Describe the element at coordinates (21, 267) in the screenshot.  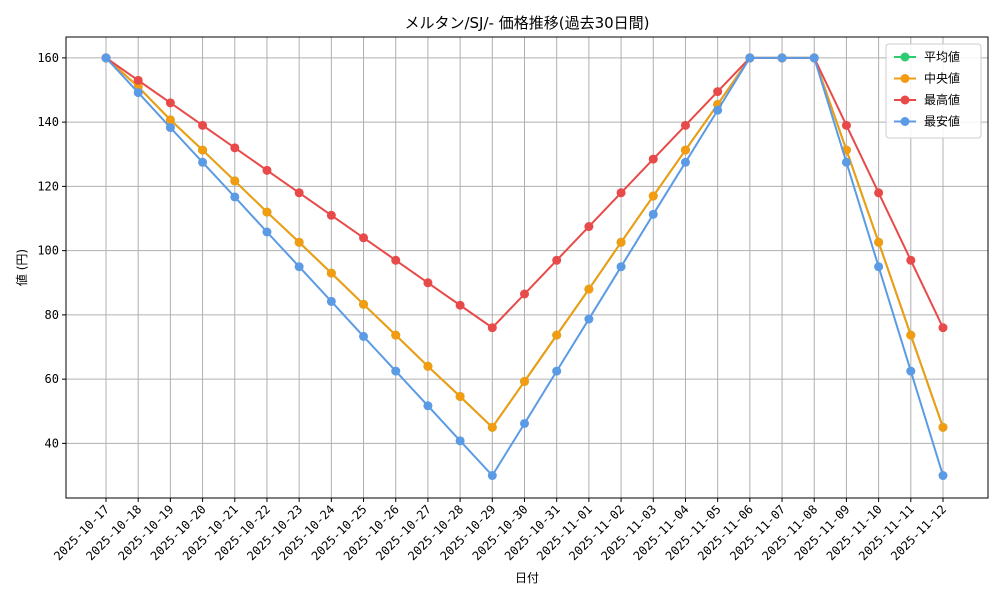
I see `y-axis-label: 値 (円)` at that location.